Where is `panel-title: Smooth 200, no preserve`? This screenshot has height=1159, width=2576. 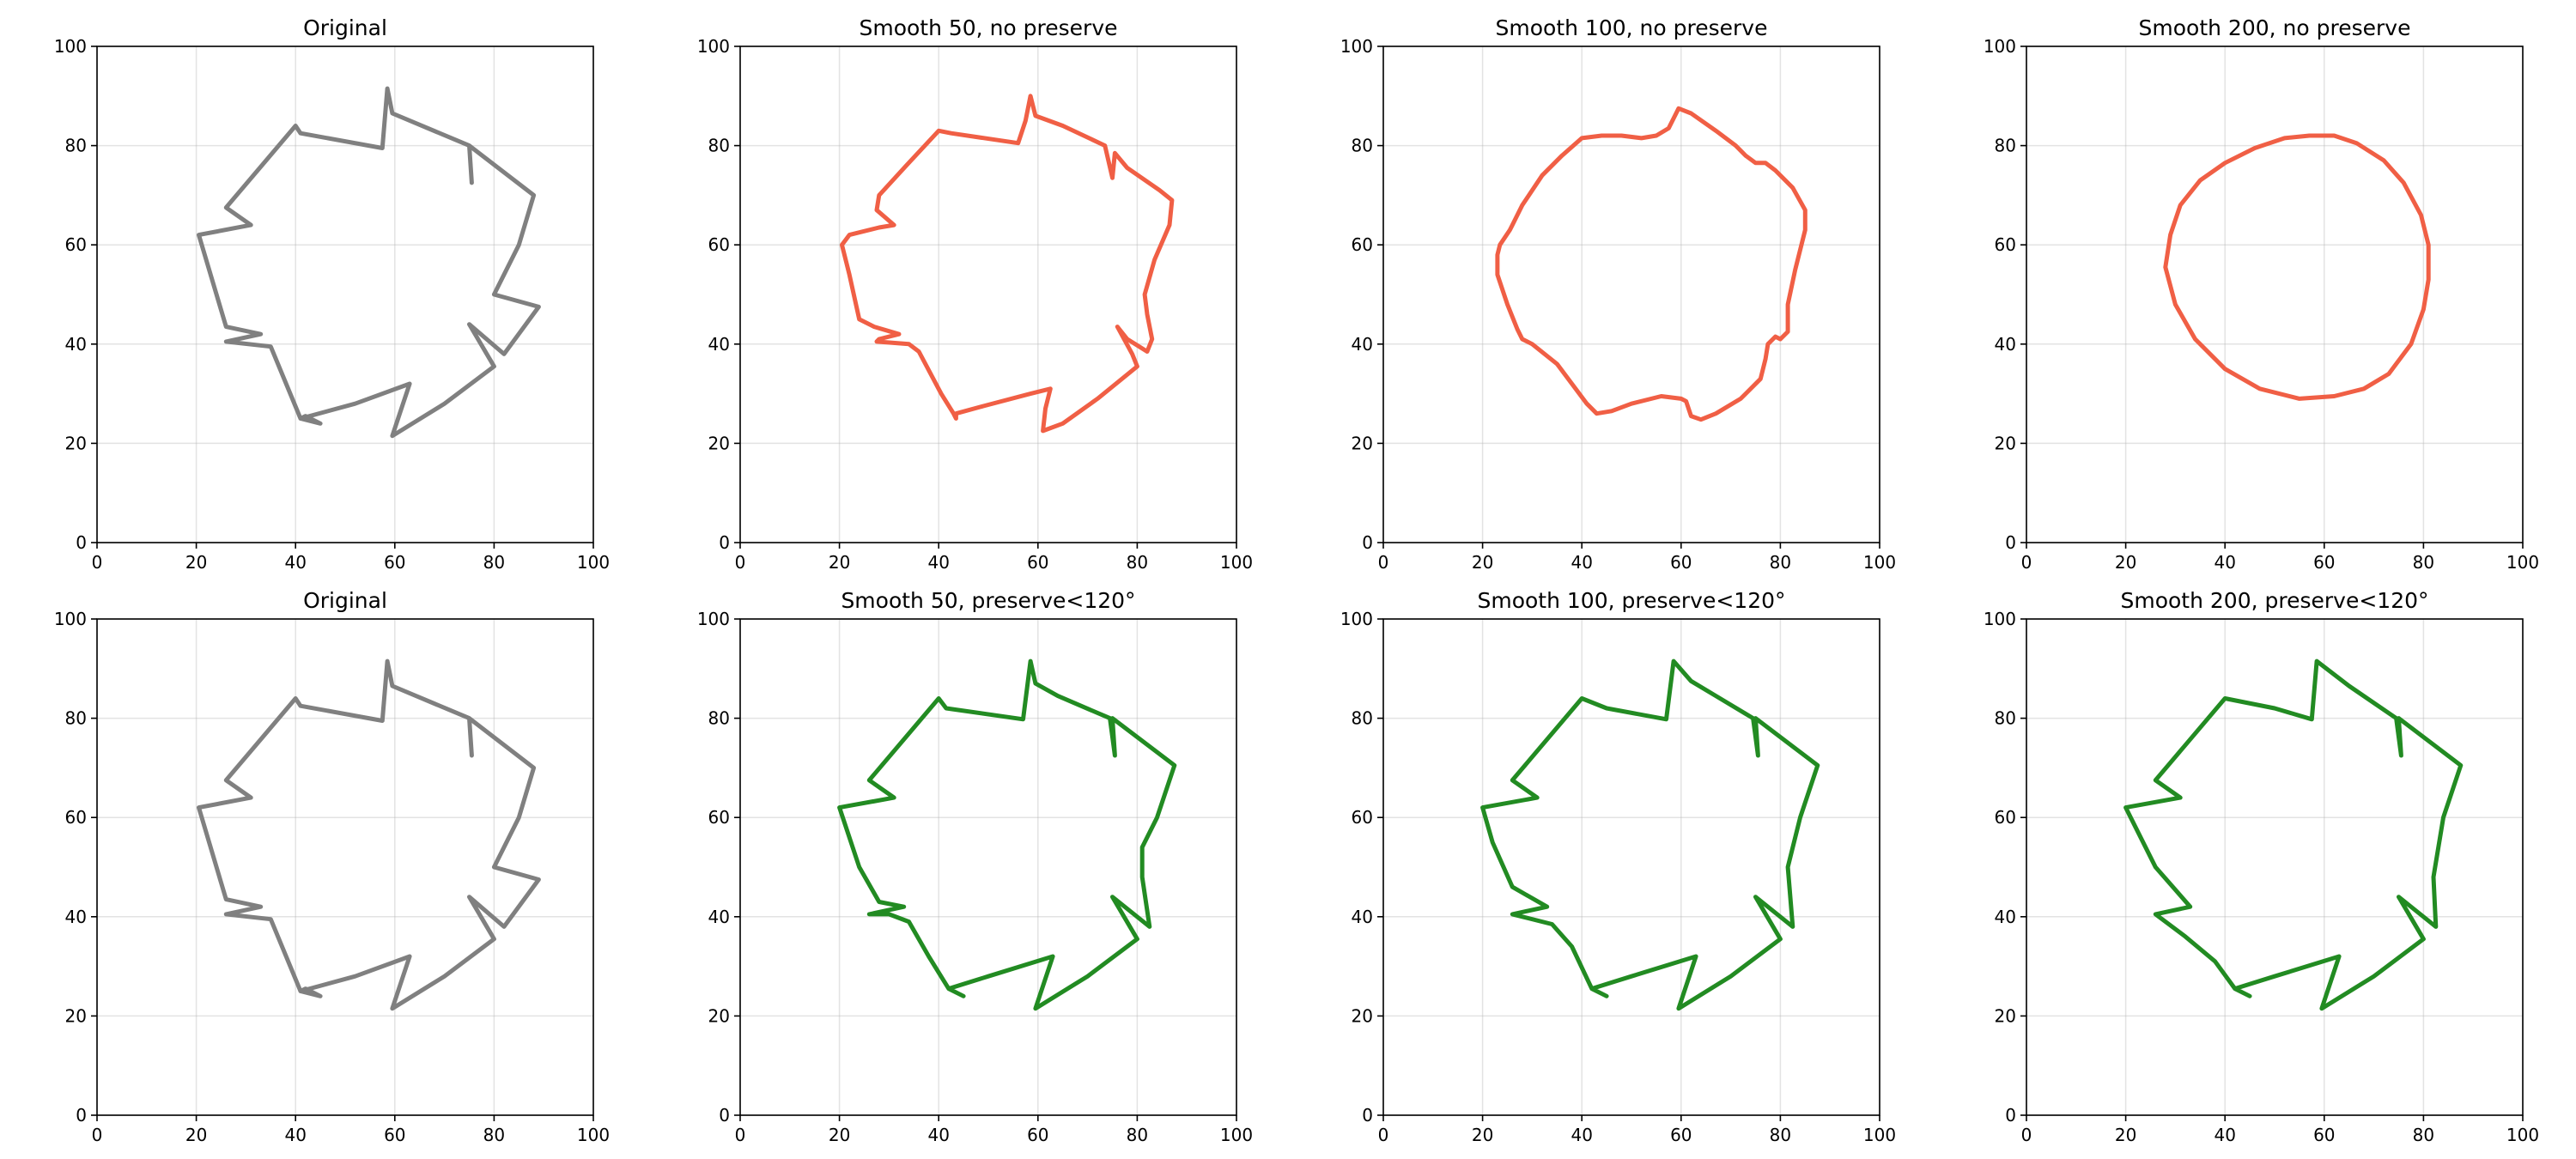 panel-title: Smooth 200, no preserve is located at coordinates (2275, 27).